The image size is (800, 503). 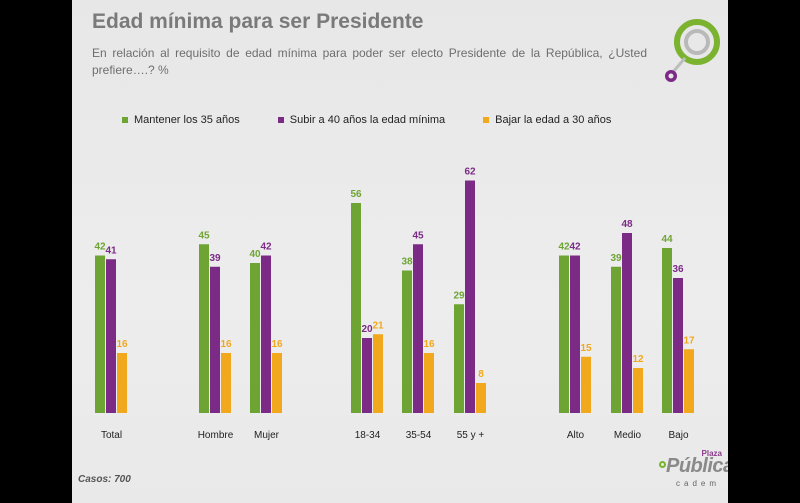 I want to click on data-label: 44, so click(x=667, y=239).